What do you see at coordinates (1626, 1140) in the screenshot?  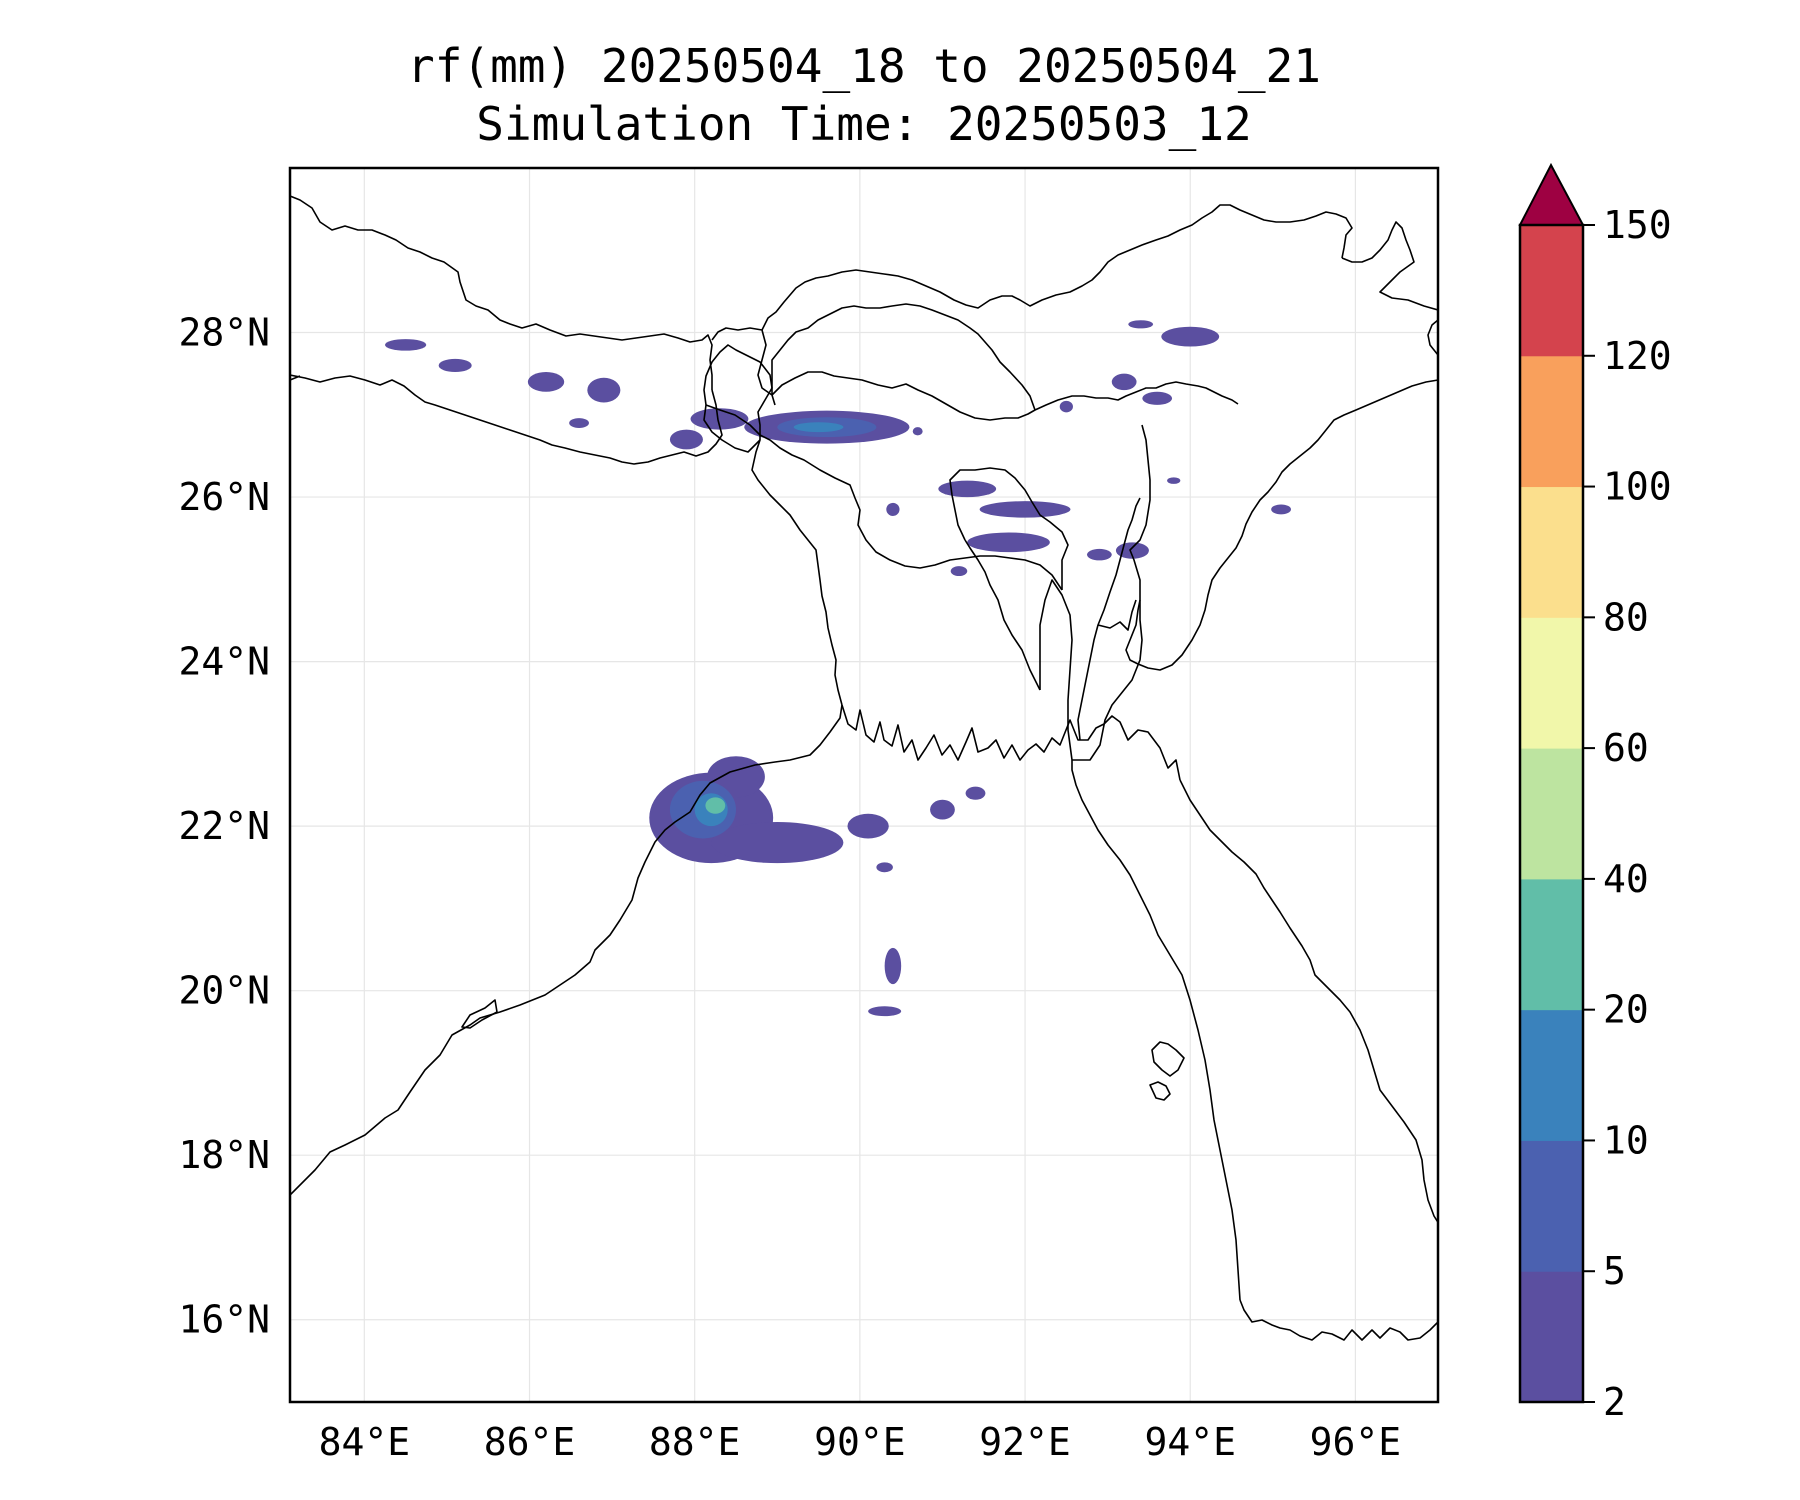 I see `colorbar-tick-label: 10` at bounding box center [1626, 1140].